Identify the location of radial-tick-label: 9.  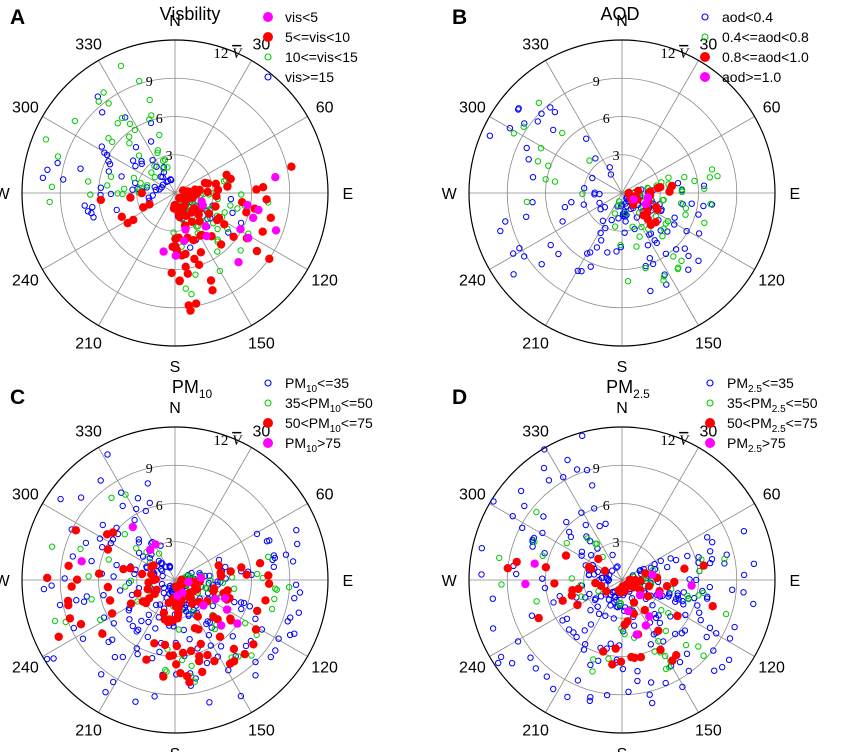
(149, 82).